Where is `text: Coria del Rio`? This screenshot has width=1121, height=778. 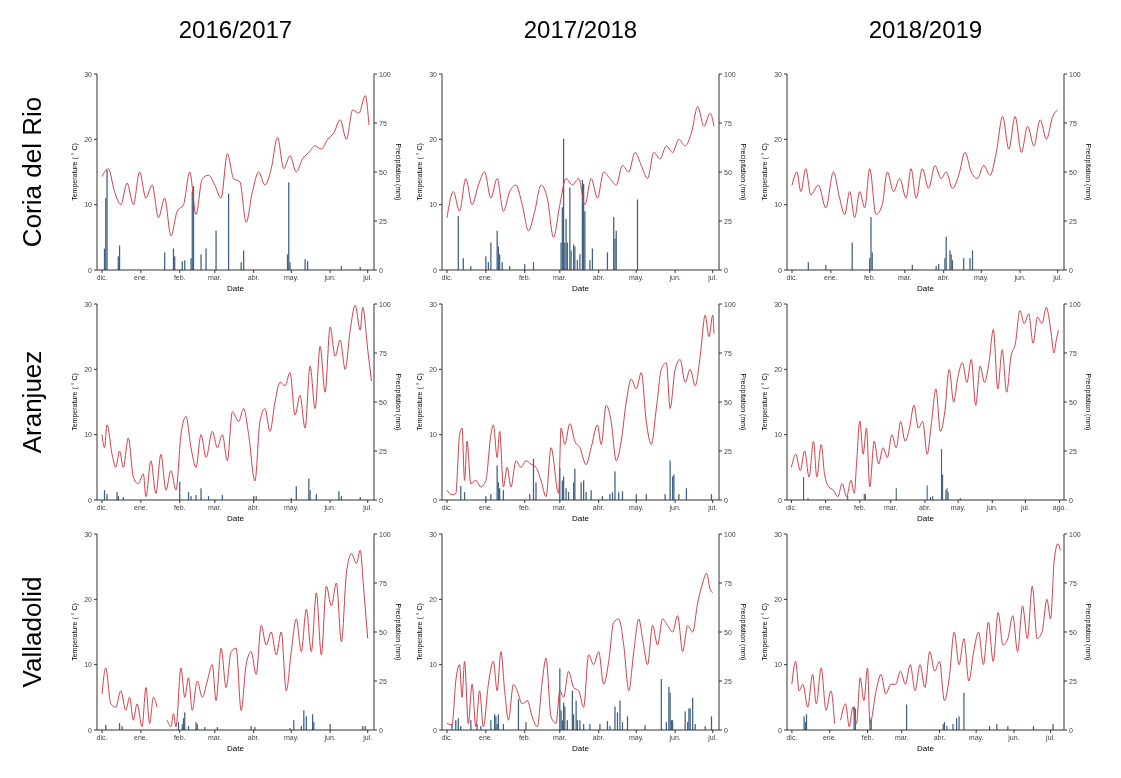
text: Coria del Rio is located at coordinates (32, 172).